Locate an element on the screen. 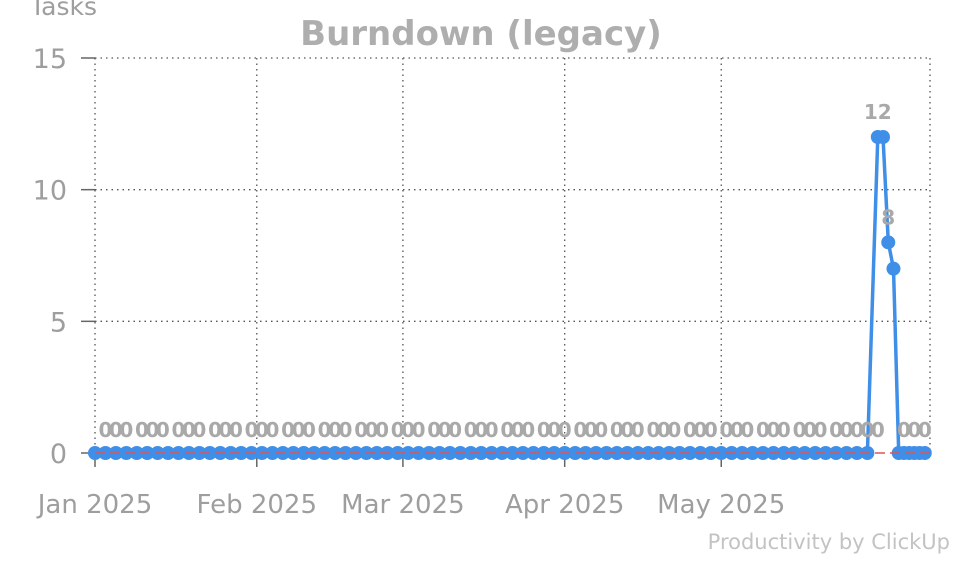 This screenshot has width=962, height=562. x-tick-label: Jan 2025 is located at coordinates (94, 505).